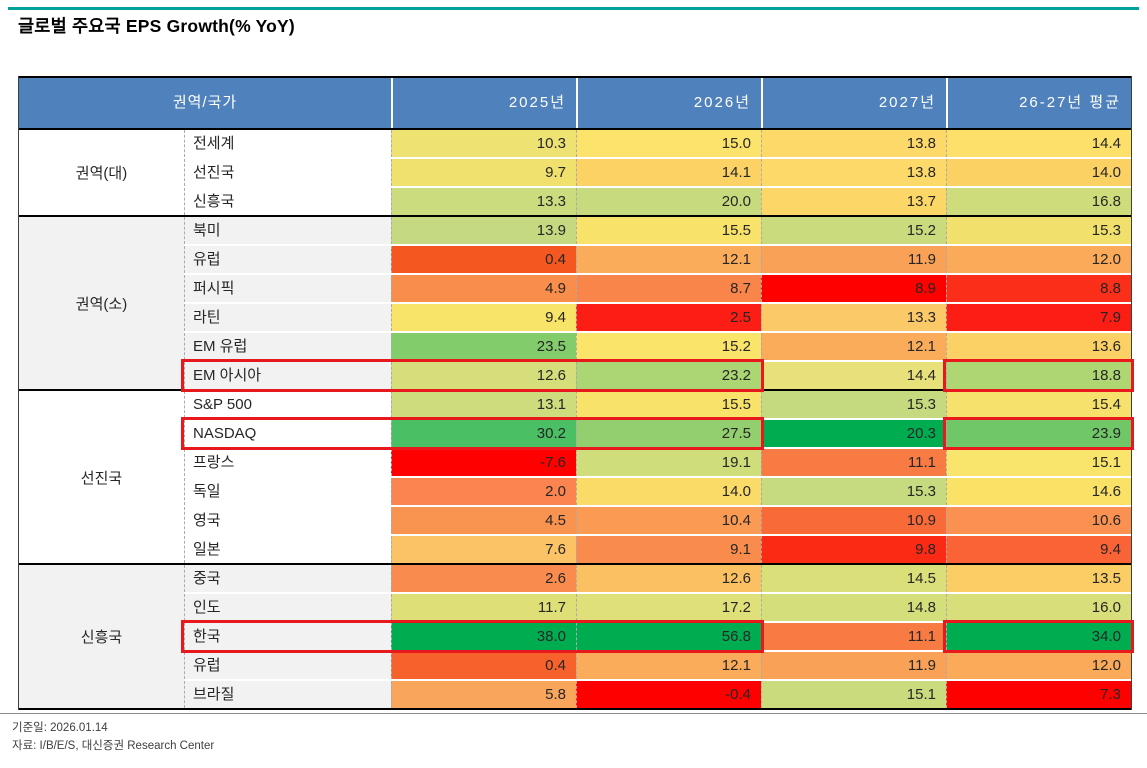 This screenshot has height=768, width=1147. What do you see at coordinates (853, 201) in the screenshot?
I see `value-cell: 13.7` at bounding box center [853, 201].